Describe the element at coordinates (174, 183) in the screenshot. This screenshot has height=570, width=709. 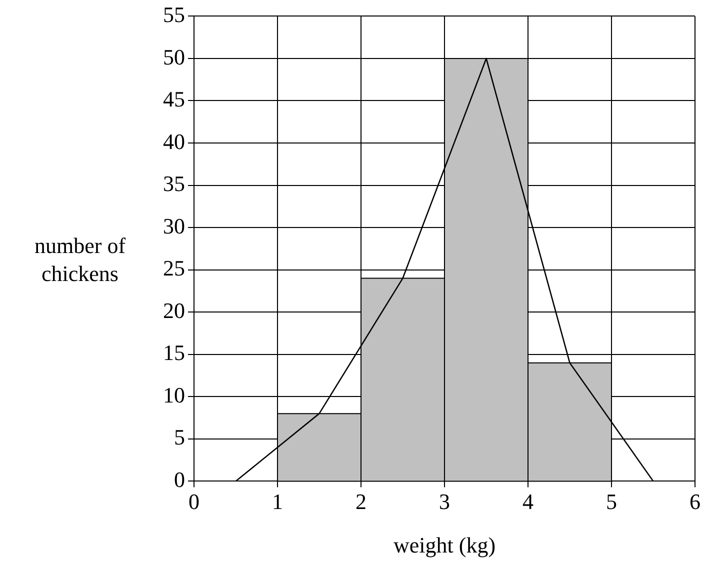
I see `y-tick-label: 35` at that location.